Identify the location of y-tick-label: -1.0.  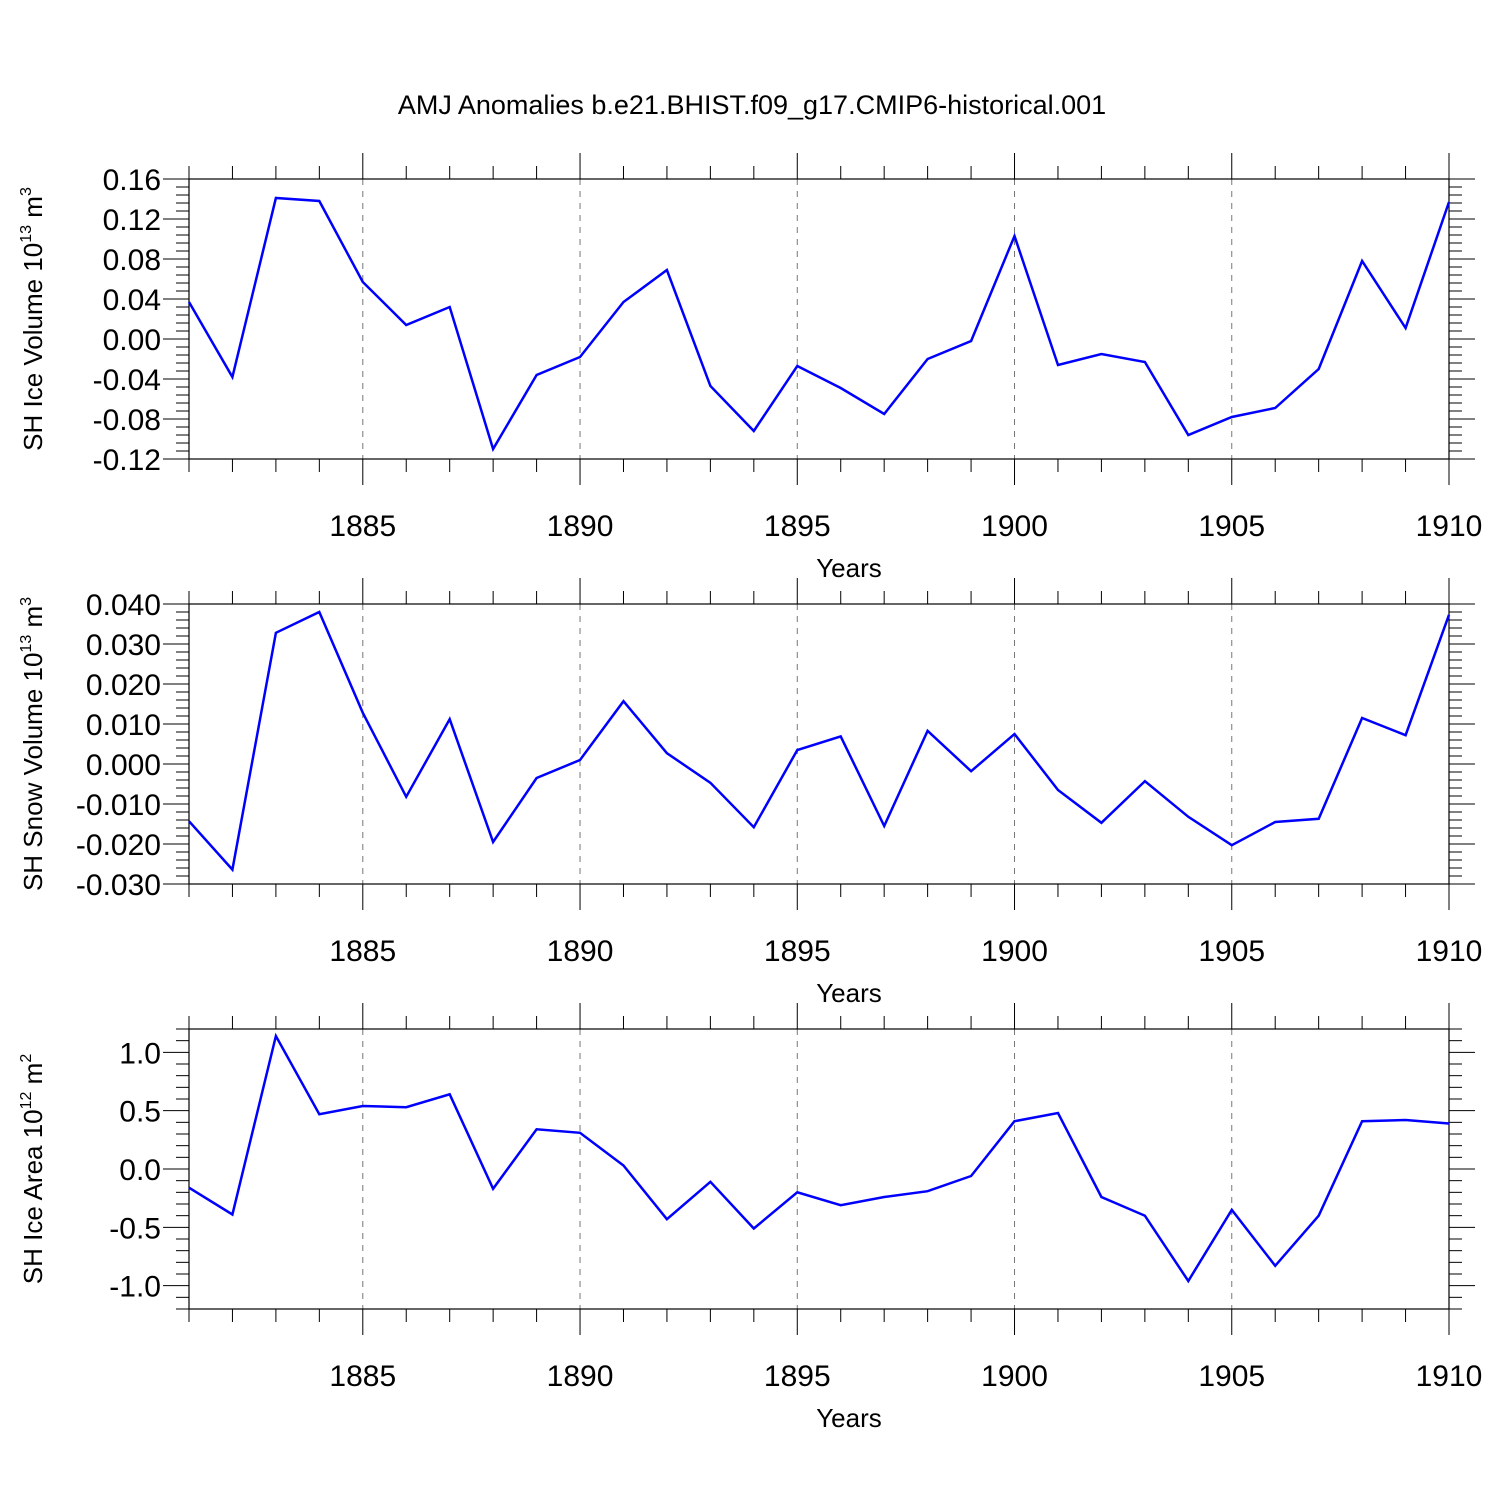
(135, 1287).